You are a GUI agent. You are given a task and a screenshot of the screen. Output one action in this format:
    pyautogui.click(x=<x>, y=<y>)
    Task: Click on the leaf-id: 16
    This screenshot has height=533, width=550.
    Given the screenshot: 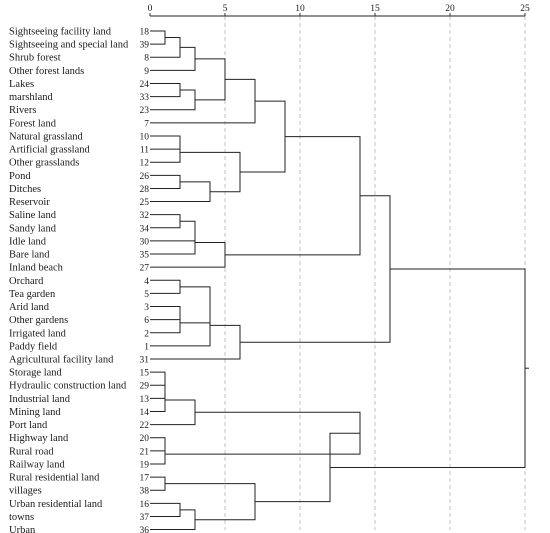 What is the action you would take?
    pyautogui.click(x=145, y=505)
    